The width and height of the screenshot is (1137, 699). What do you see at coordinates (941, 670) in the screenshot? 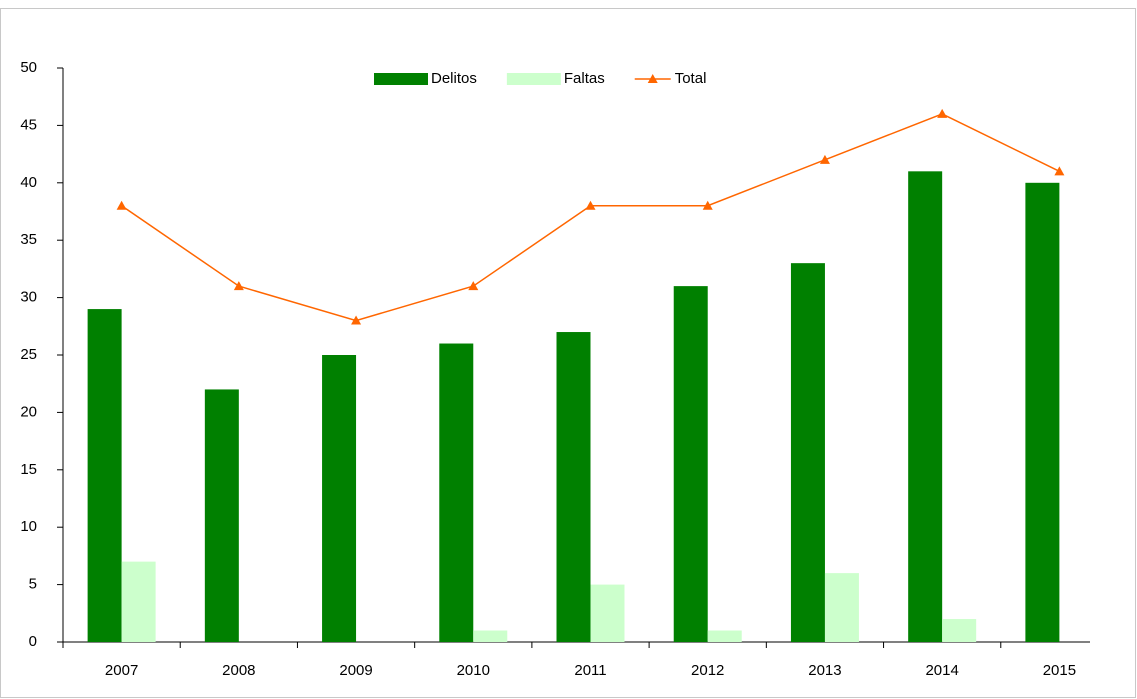
I see `x-tick-label: 2014` at bounding box center [941, 670].